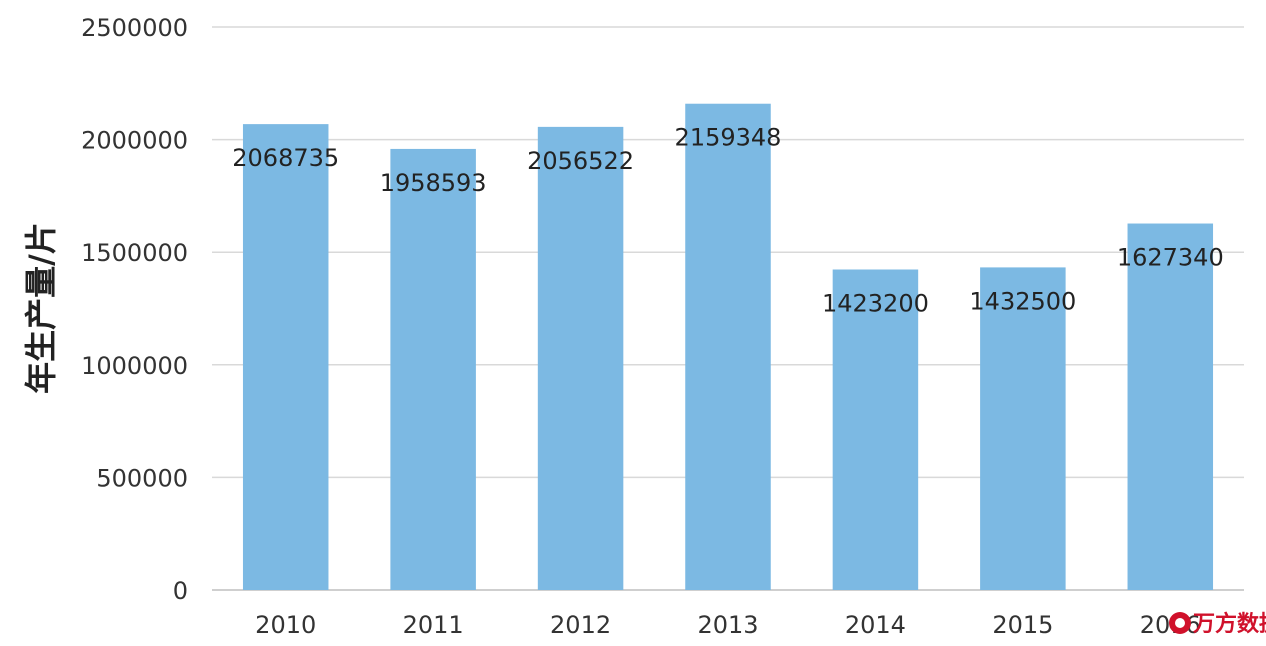  I want to click on x-tick-label: 2014, so click(875, 625).